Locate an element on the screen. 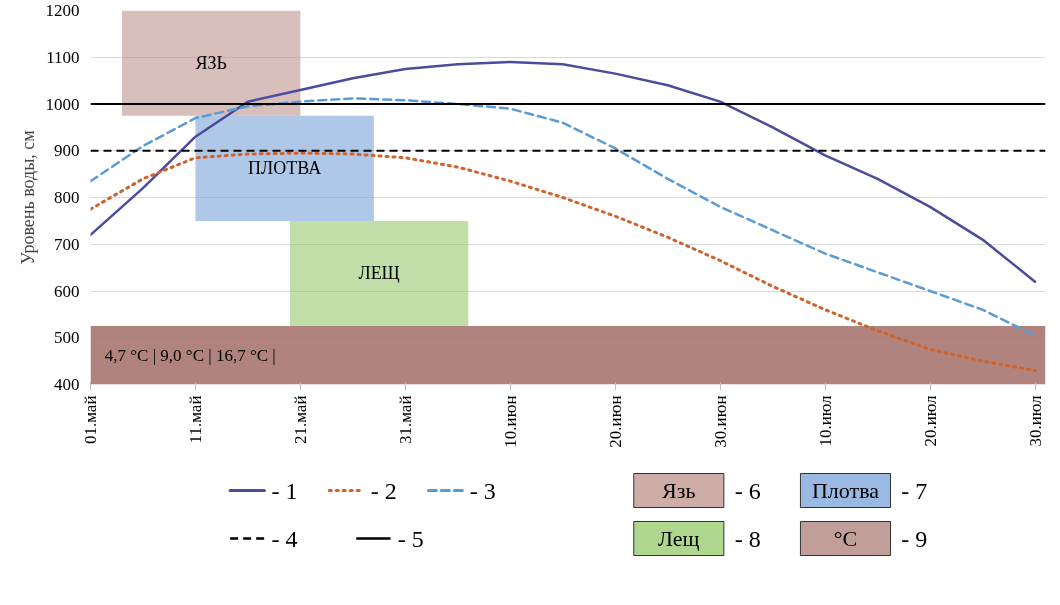  y-tick-label: 900 is located at coordinates (67, 151).